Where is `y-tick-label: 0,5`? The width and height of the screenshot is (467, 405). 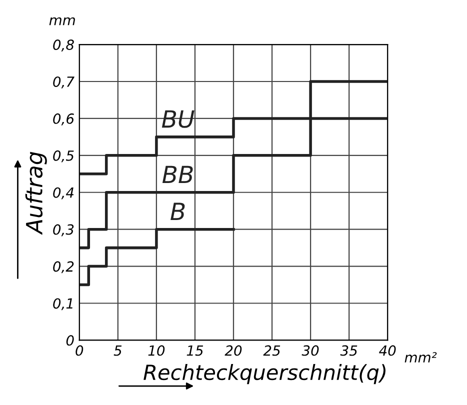
y-tick-label: 0,5 is located at coordinates (63, 156).